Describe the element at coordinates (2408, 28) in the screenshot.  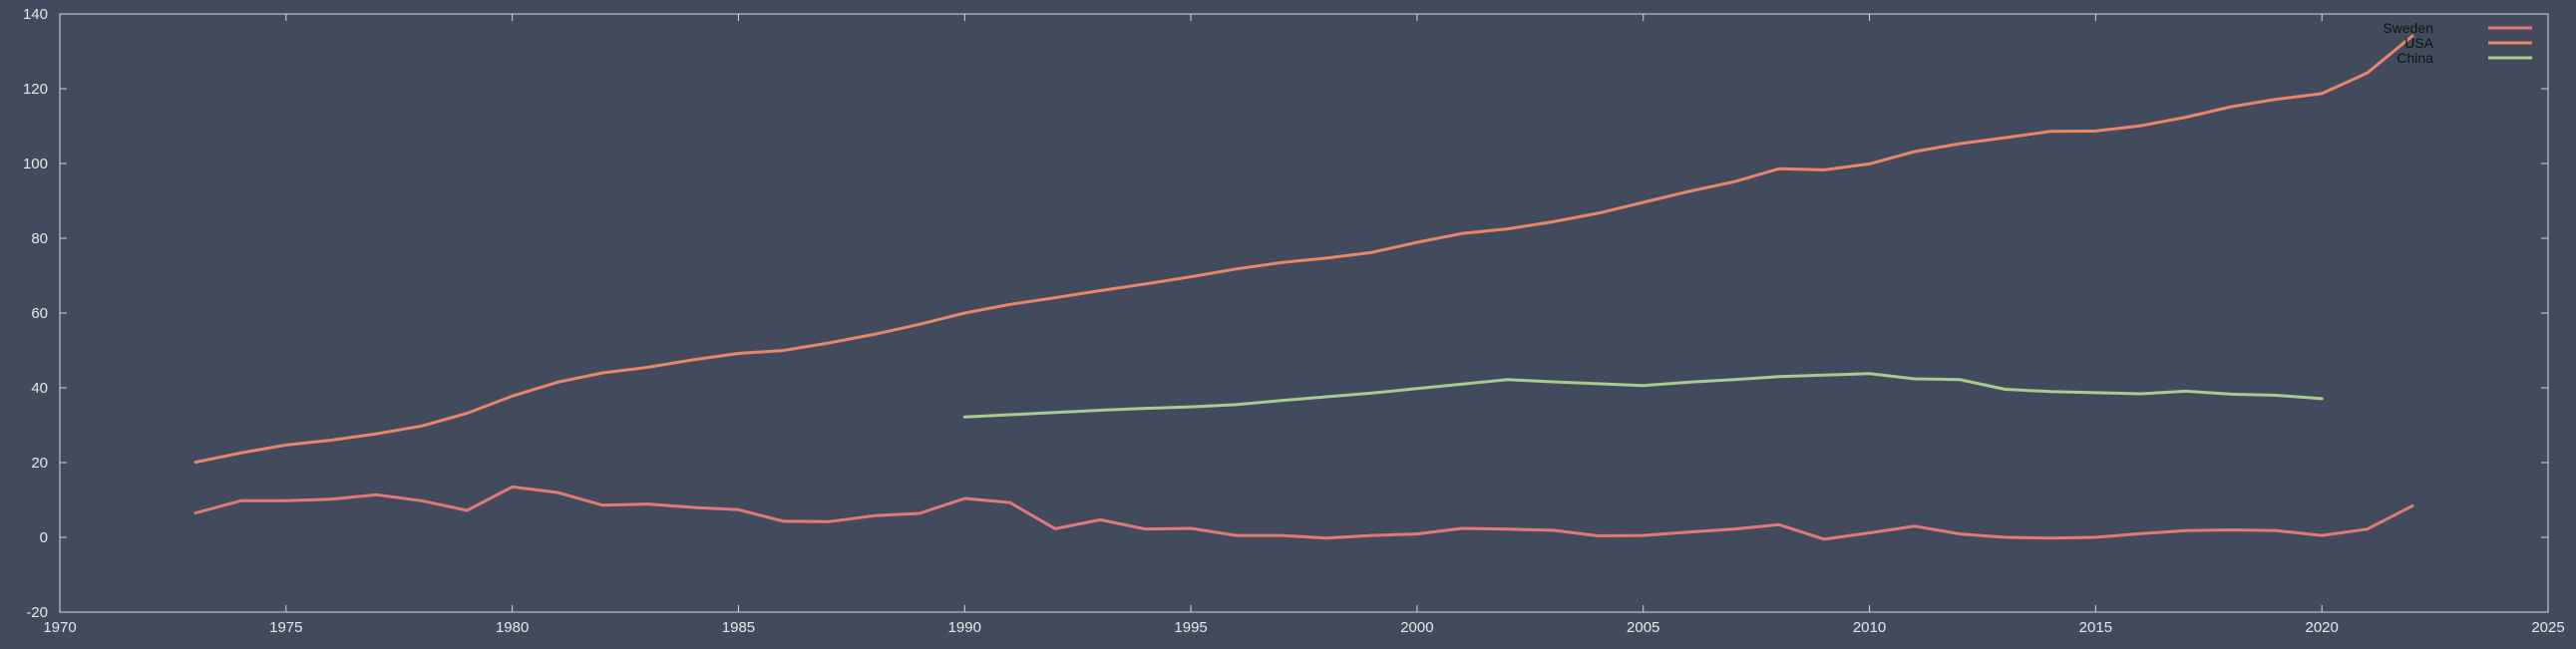
I see `legend-label-sweden: Sweden` at that location.